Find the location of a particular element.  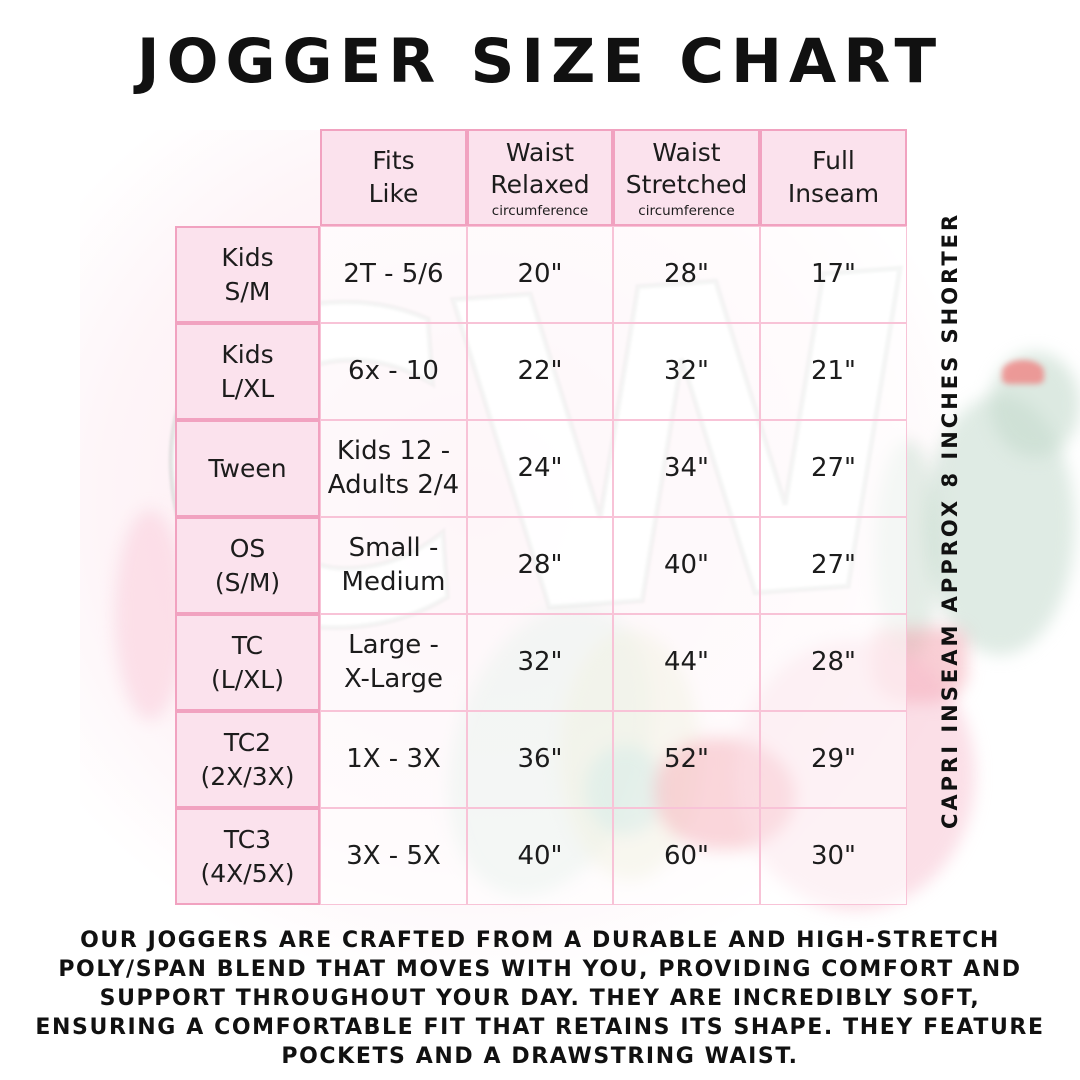

page-title: JOGGER SIZE CHART is located at coordinates (540, 61).